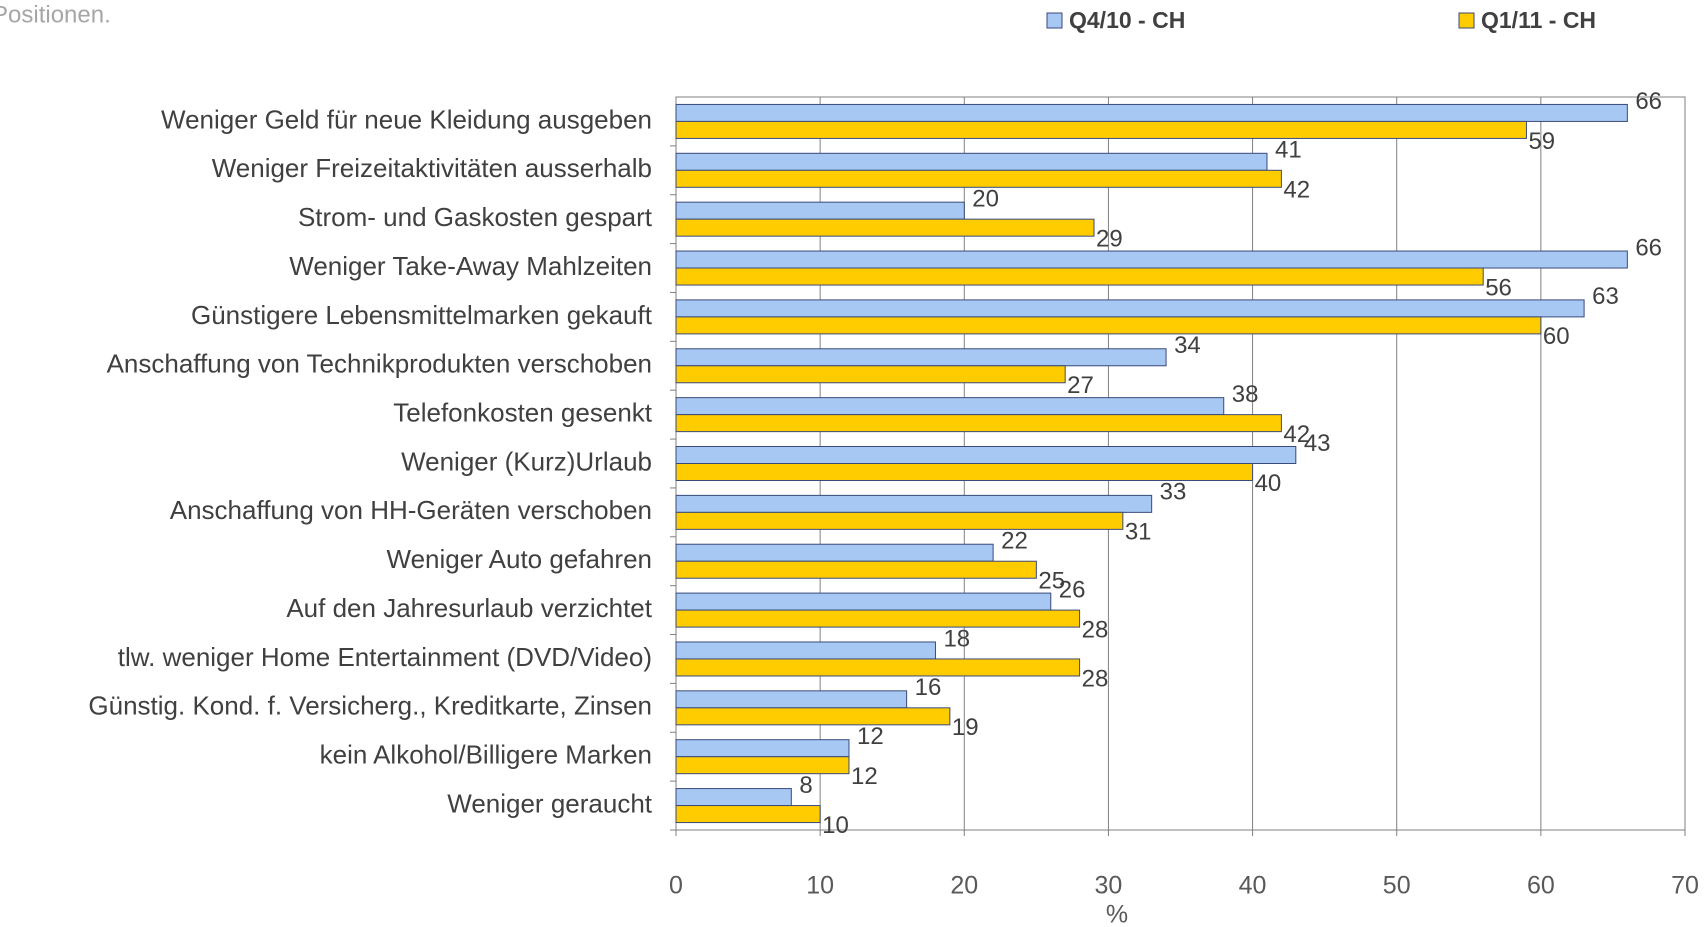 Image resolution: width=1706 pixels, height=927 pixels. What do you see at coordinates (411, 510) in the screenshot?
I see `y-tick-label: Anschaffung von HH-Geräten verschoben` at bounding box center [411, 510].